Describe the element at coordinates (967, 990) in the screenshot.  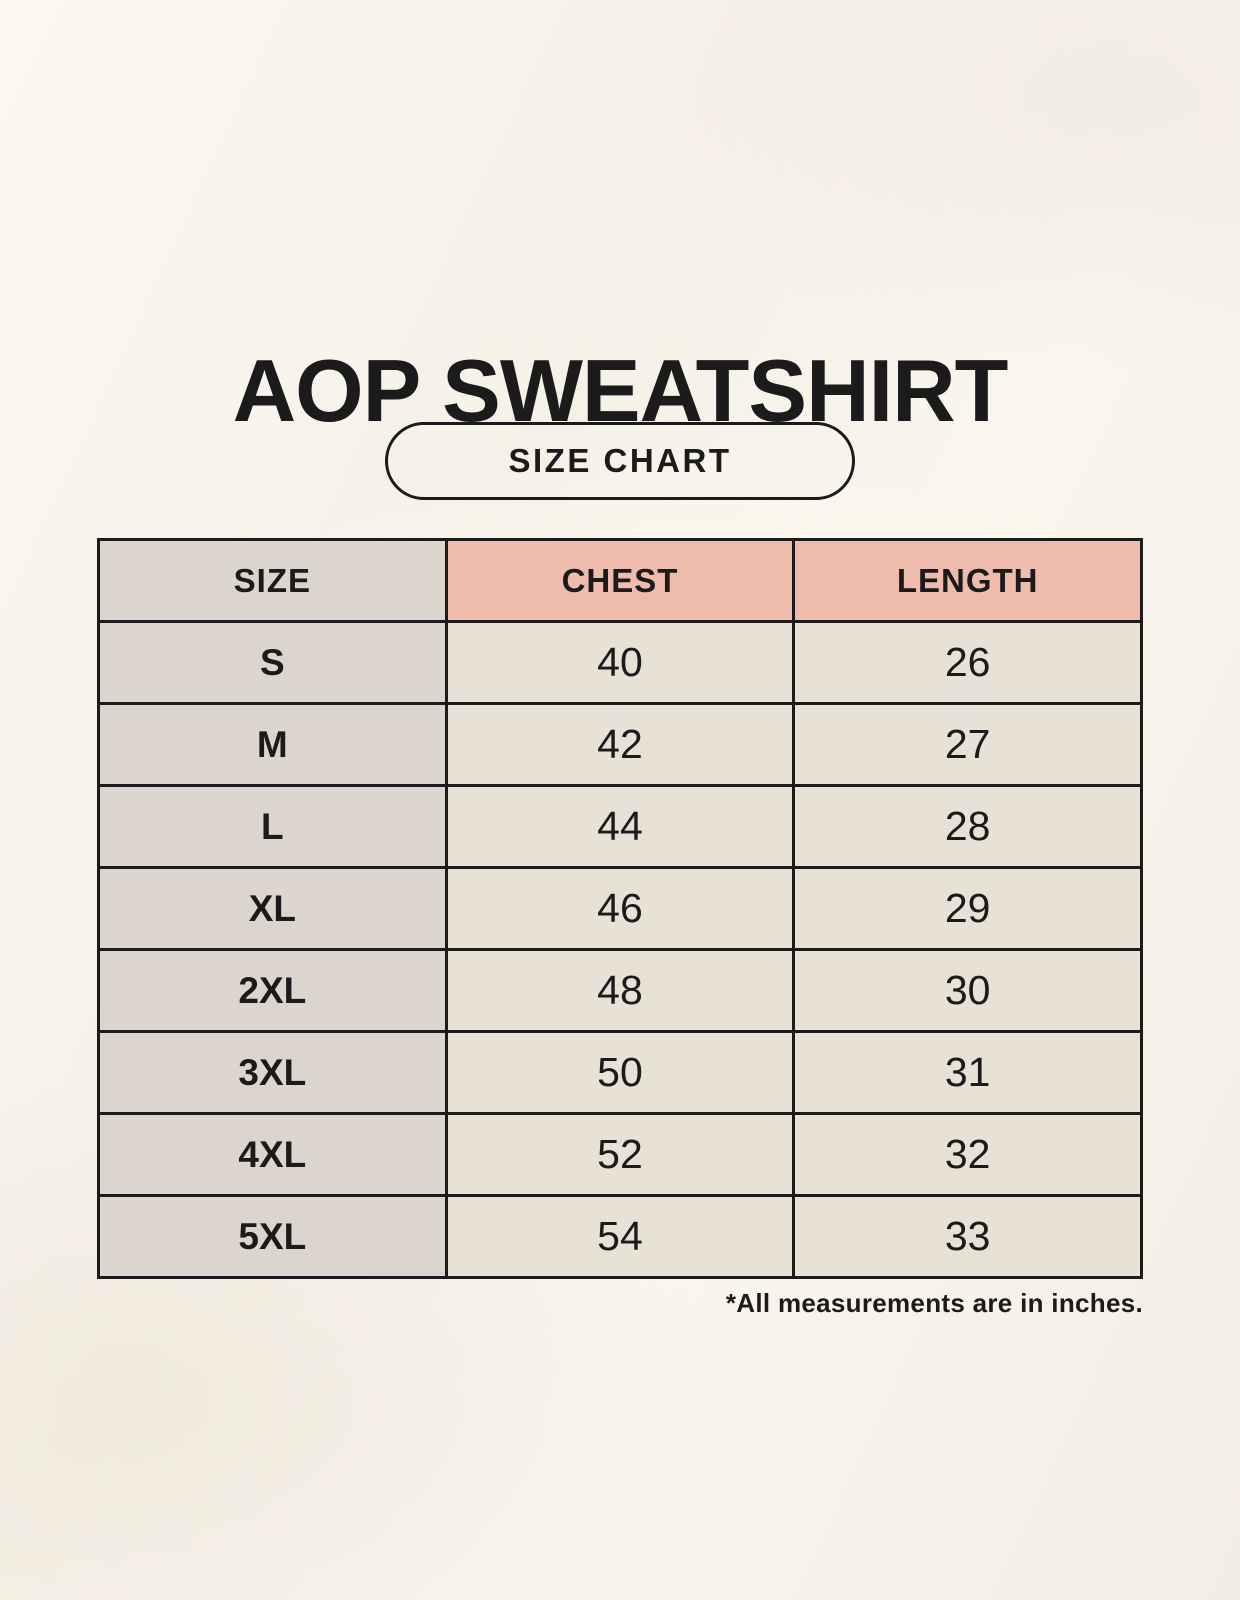
I see `length-cell: 30` at that location.